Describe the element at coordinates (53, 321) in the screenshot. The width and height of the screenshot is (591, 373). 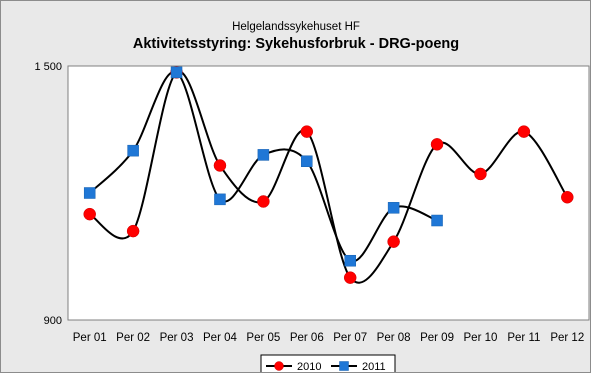
I see `y-tick-label-min: 900` at that location.